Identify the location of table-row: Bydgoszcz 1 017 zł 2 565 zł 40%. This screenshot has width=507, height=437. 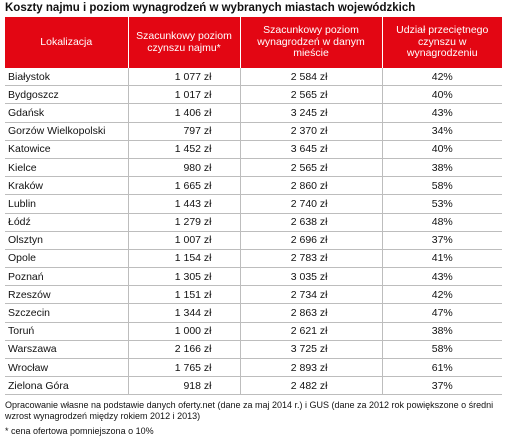
(253, 95).